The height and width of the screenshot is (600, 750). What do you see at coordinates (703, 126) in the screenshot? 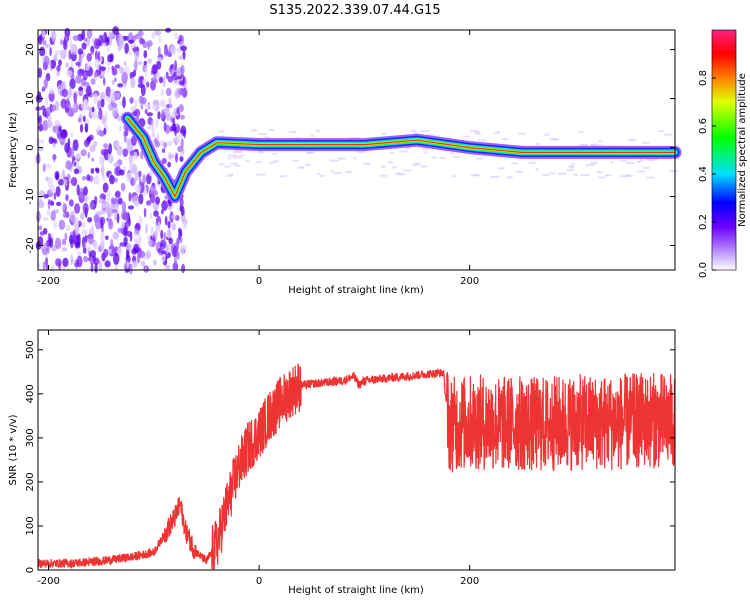
I see `colorbar-tick-label: 0.6` at bounding box center [703, 126].